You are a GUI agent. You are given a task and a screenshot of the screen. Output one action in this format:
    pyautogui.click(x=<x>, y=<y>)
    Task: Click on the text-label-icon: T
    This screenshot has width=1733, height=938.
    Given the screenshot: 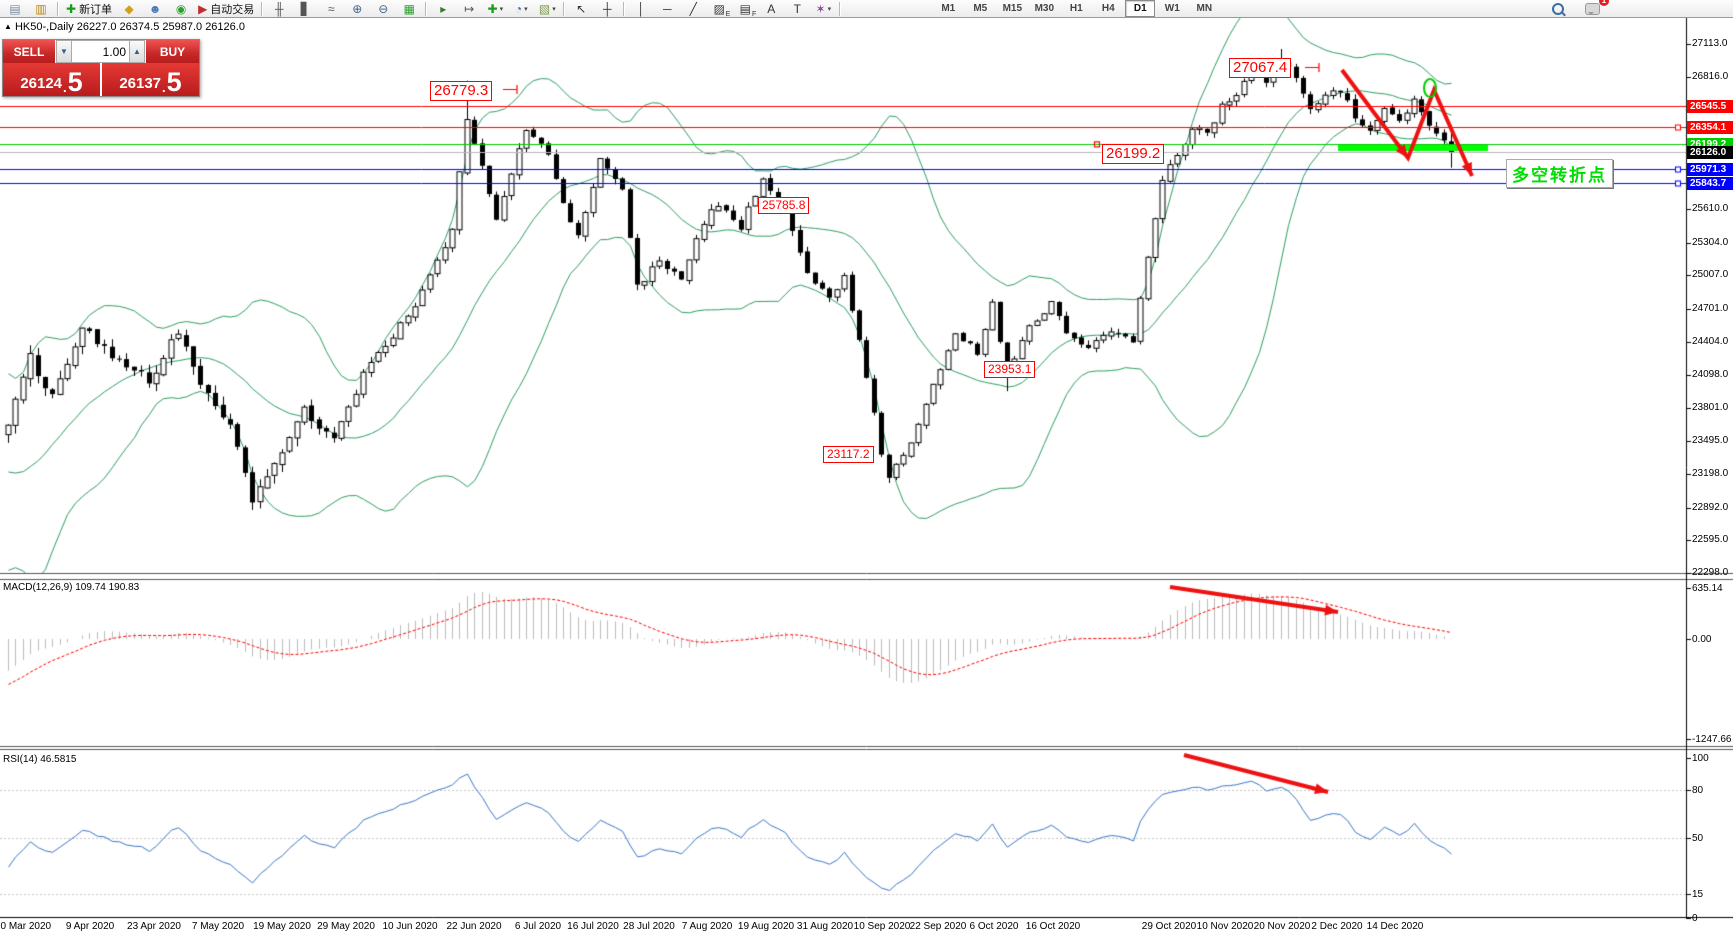 What is the action you would take?
    pyautogui.click(x=797, y=9)
    